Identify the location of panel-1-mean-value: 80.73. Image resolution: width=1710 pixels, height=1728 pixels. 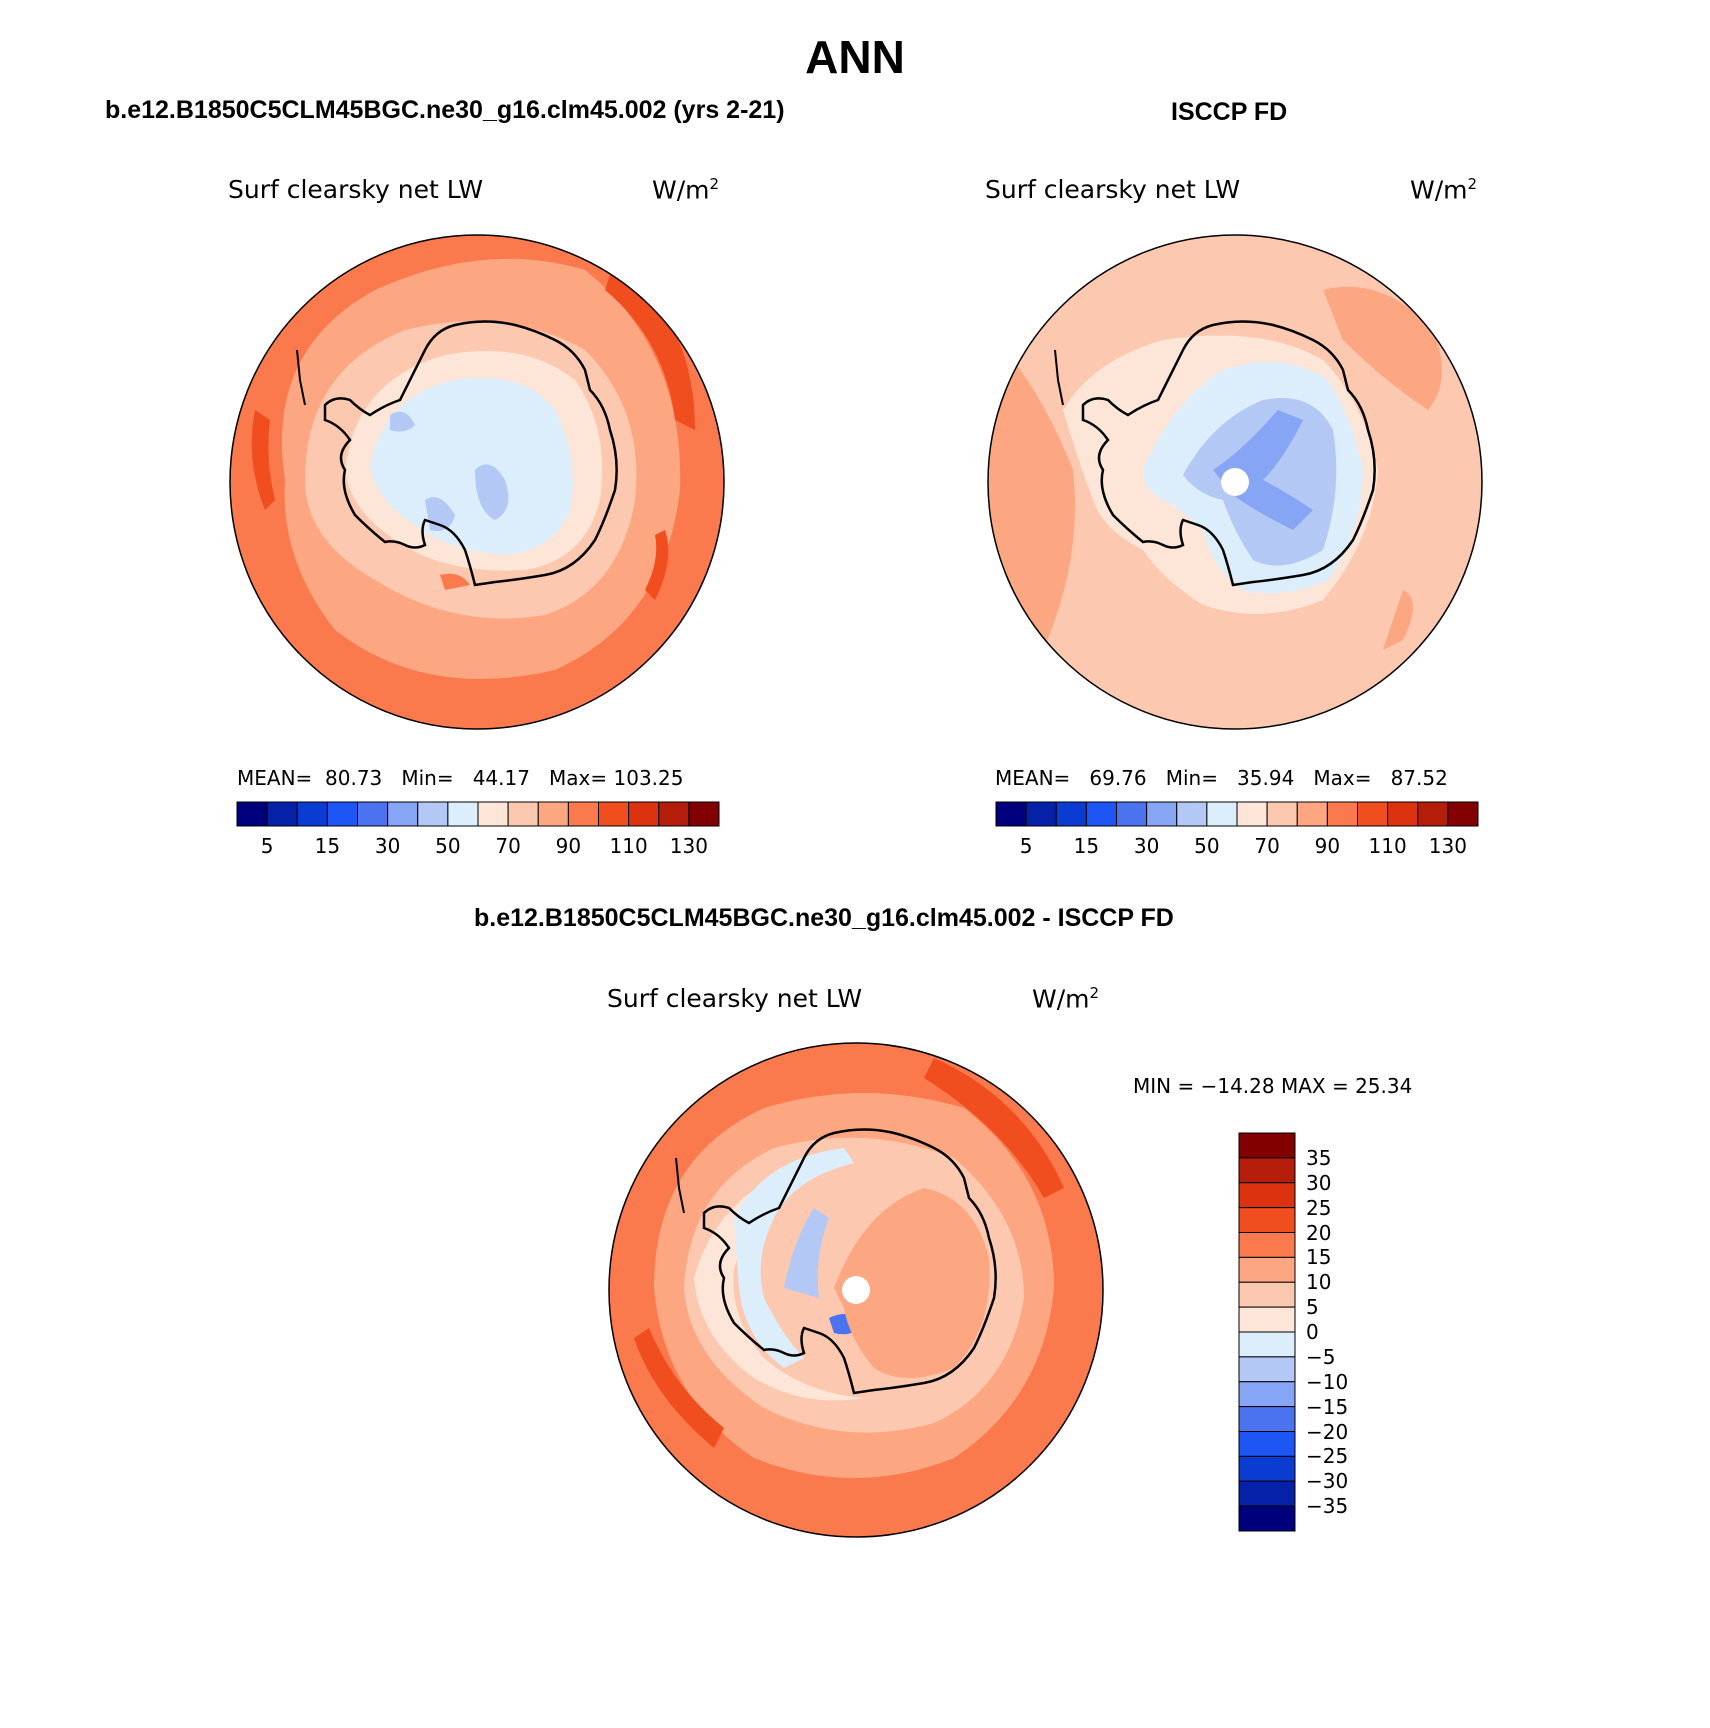
(354, 778).